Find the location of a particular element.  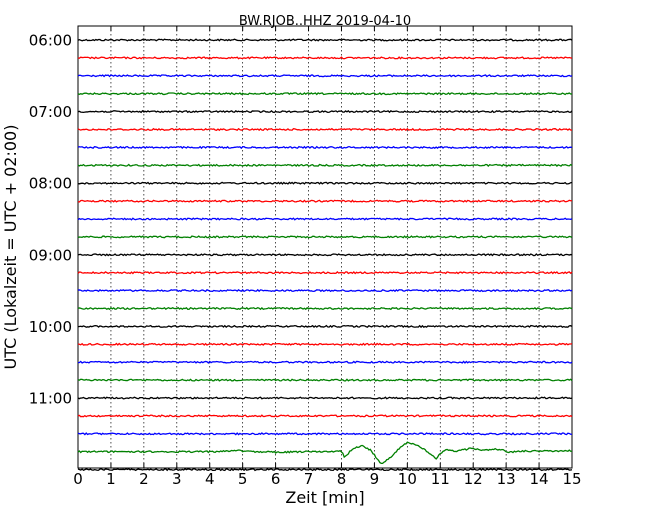

x-tick-label: 11 is located at coordinates (440, 479).